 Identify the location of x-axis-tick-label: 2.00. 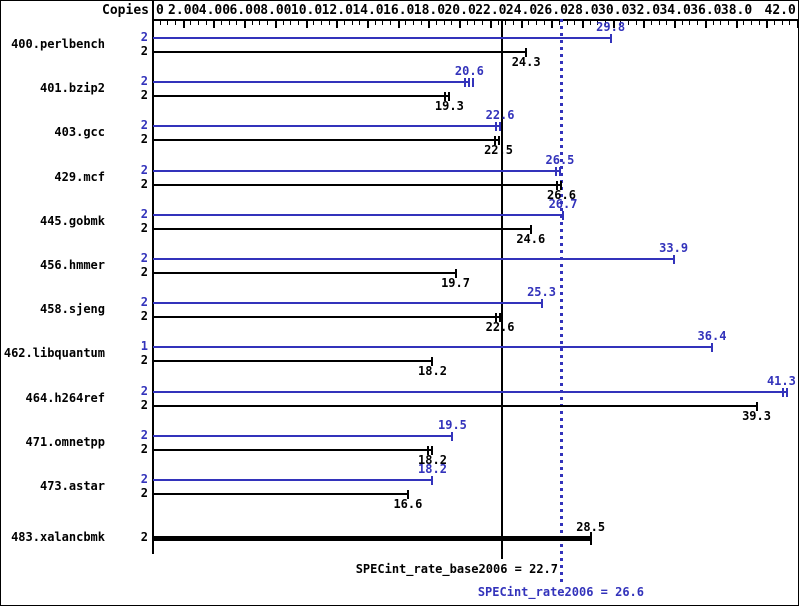
(184, 10).